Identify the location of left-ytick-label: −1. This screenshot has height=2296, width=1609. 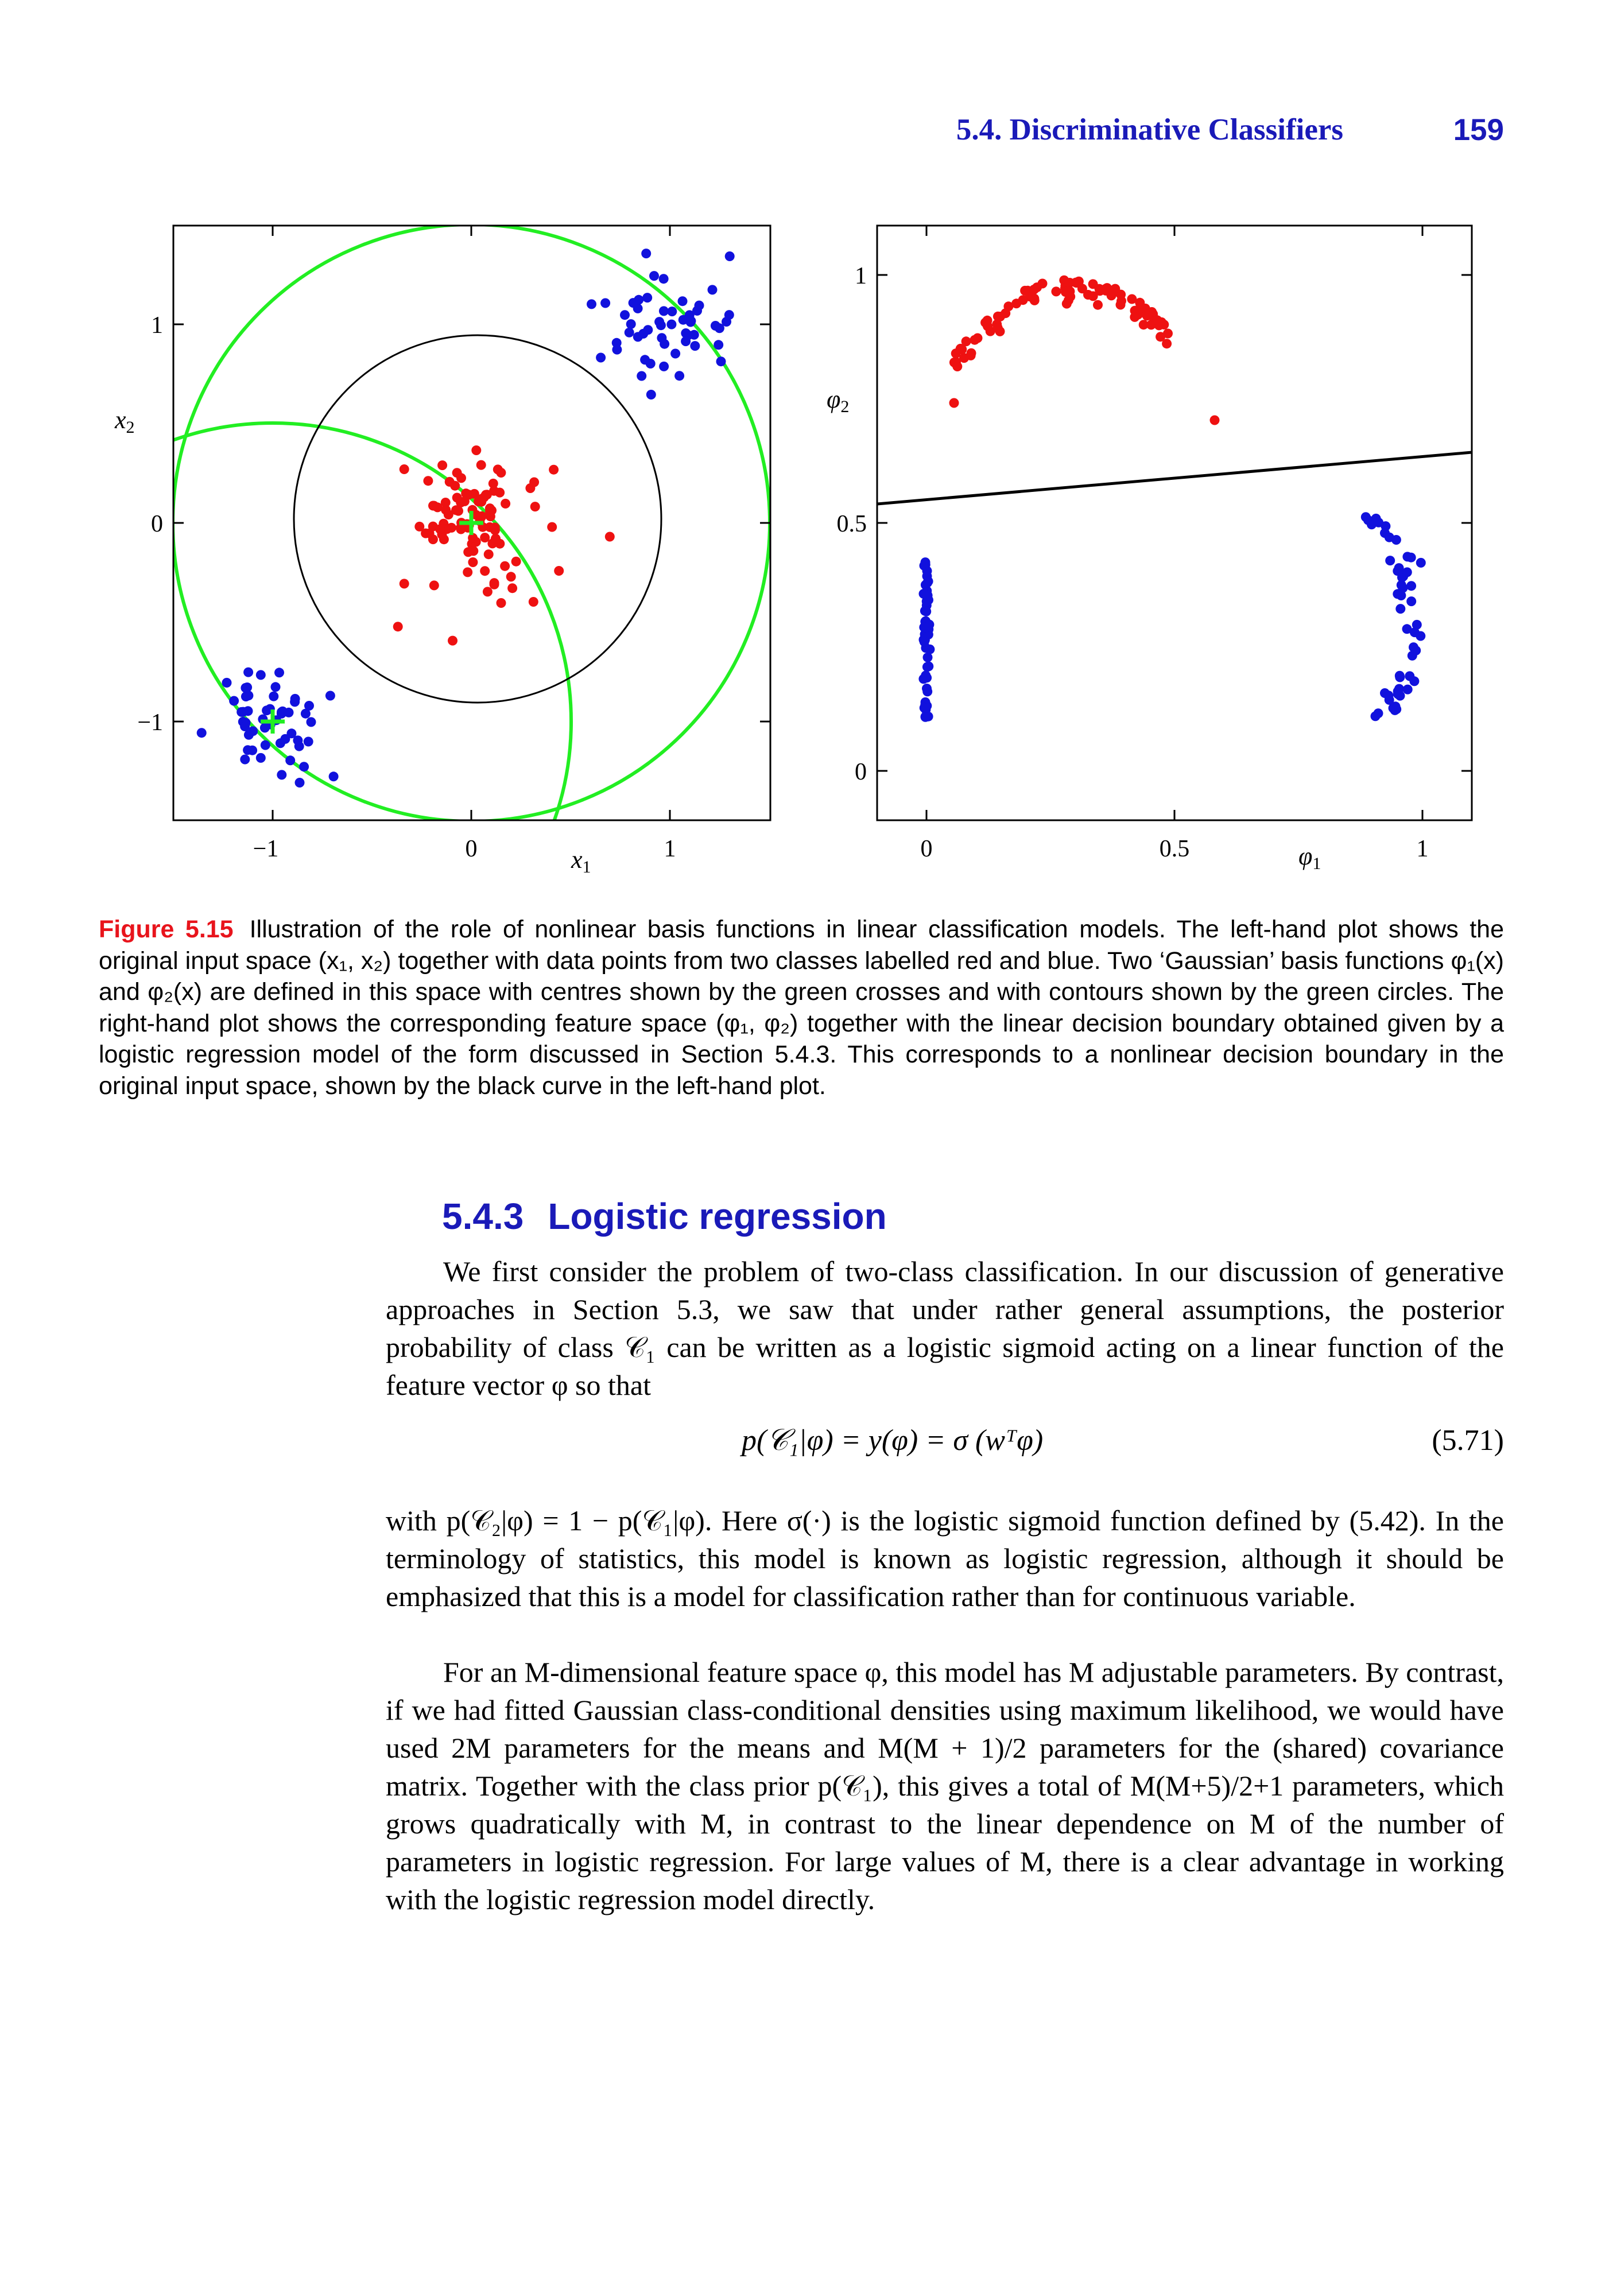
(150, 722).